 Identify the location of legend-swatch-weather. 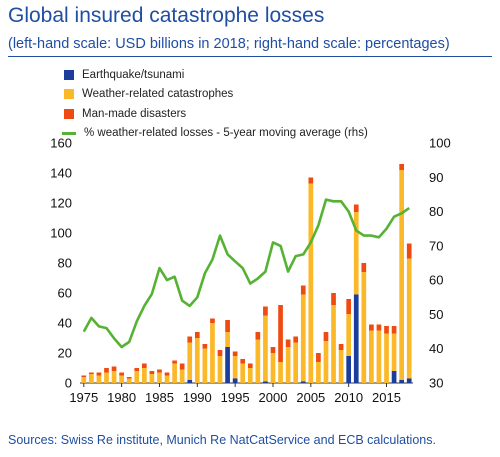
(69, 94).